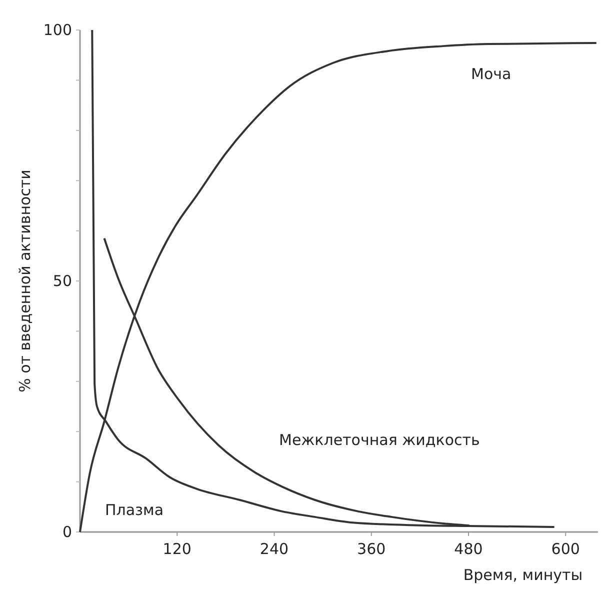 Image resolution: width=606 pixels, height=590 pixels. I want to click on y-tick-label: 100, so click(57, 30).